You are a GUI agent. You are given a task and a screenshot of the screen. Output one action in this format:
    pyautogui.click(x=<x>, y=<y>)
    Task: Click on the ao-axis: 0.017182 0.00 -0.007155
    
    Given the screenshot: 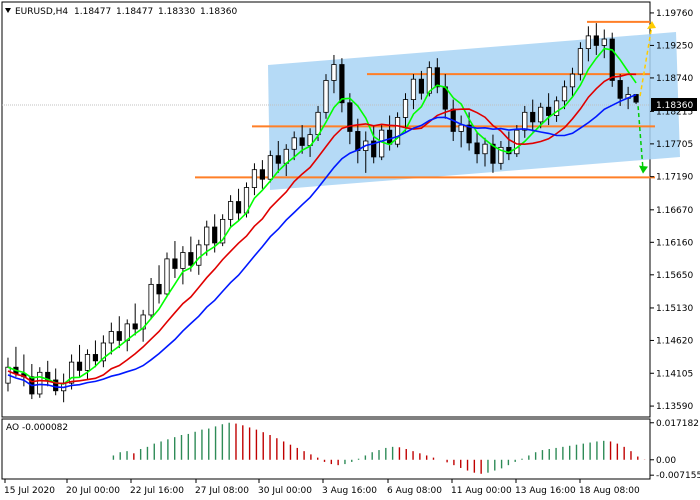 What is the action you would take?
    pyautogui.click(x=675, y=450)
    